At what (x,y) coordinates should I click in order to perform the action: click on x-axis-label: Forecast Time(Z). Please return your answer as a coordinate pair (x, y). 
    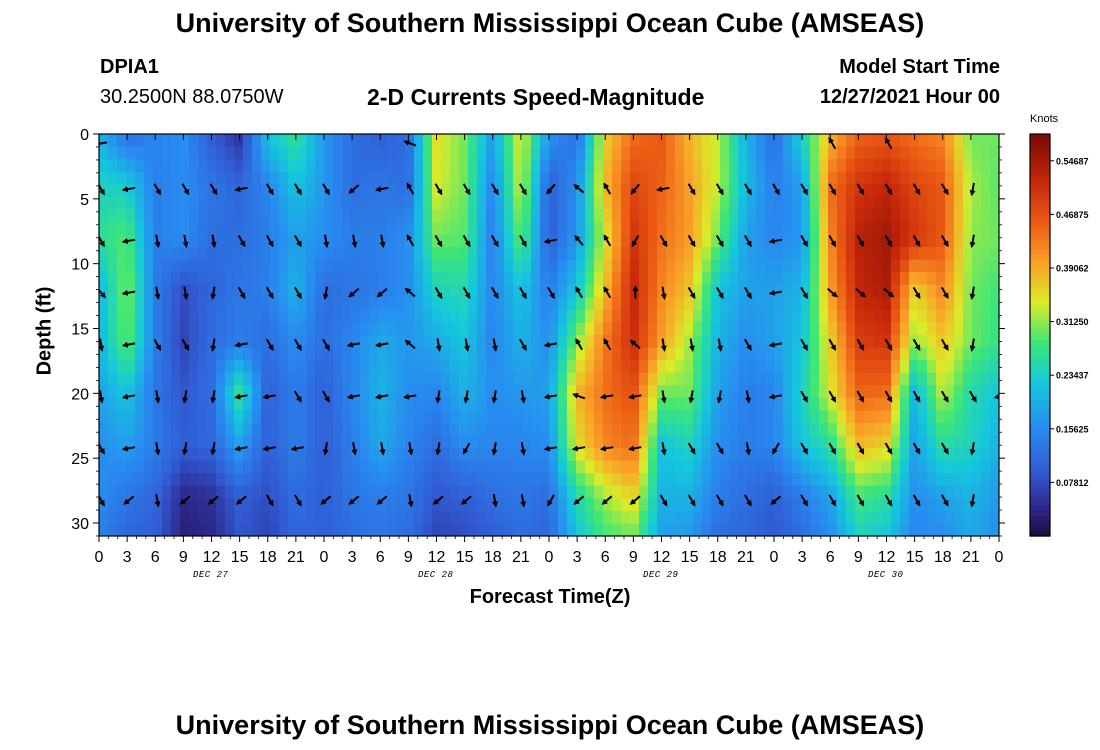
    Looking at the image, I should click on (550, 597).